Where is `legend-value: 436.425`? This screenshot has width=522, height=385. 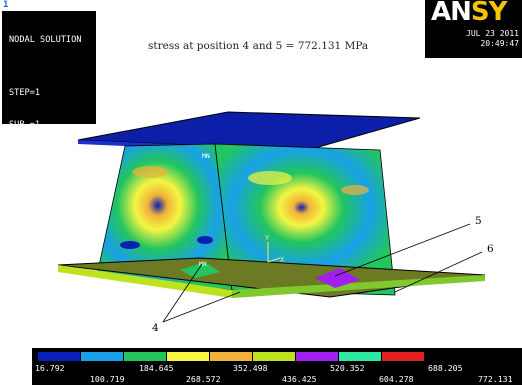 legend-value: 436.425 is located at coordinates (299, 379).